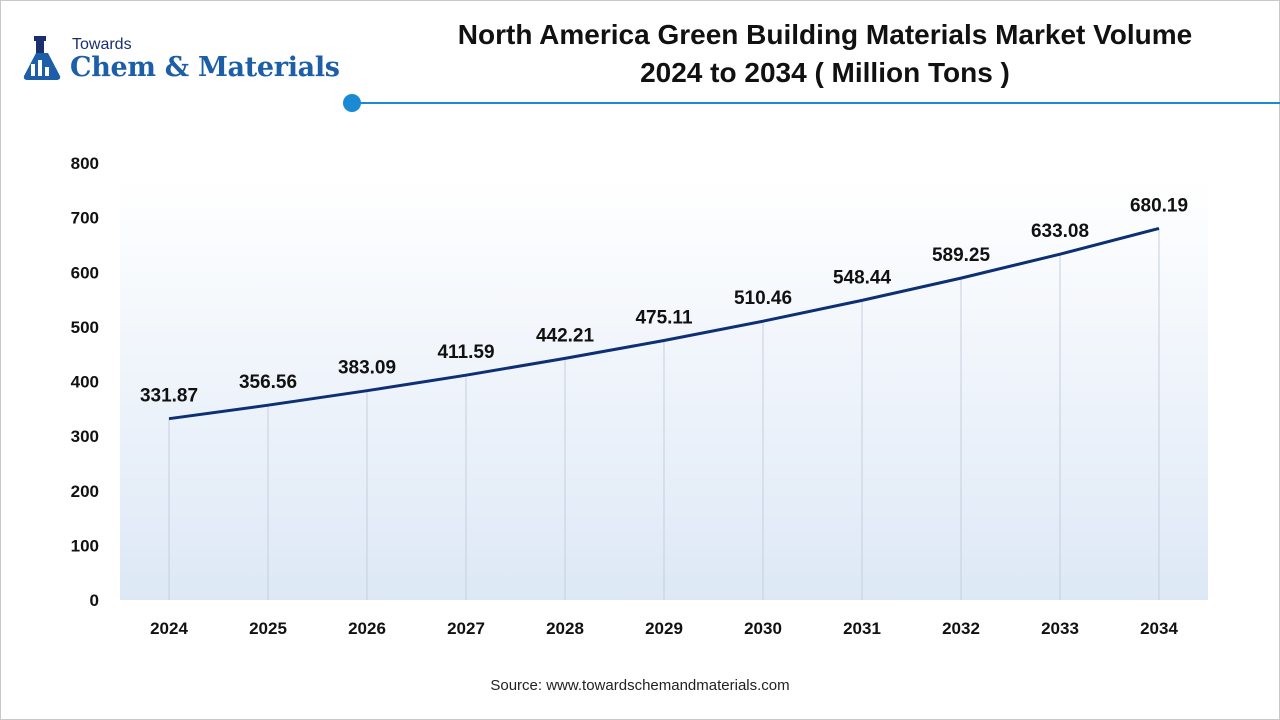 This screenshot has height=720, width=1280. What do you see at coordinates (1159, 628) in the screenshot?
I see `x-tick-label: 2034` at bounding box center [1159, 628].